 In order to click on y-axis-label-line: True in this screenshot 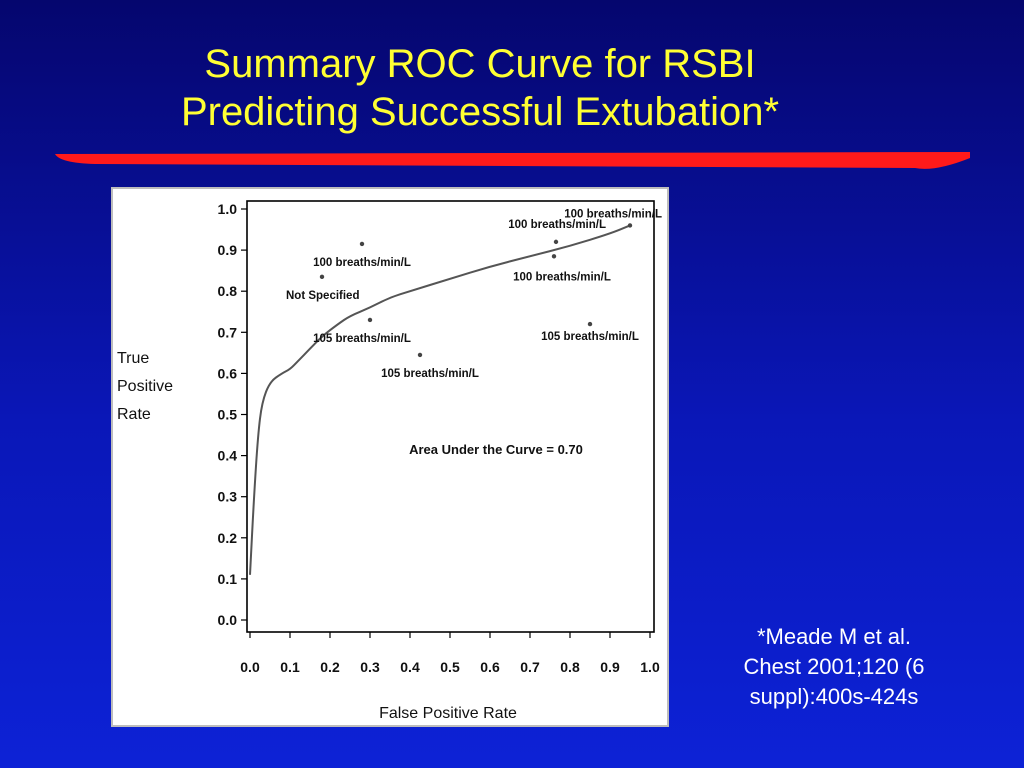, I will do `click(133, 358)`.